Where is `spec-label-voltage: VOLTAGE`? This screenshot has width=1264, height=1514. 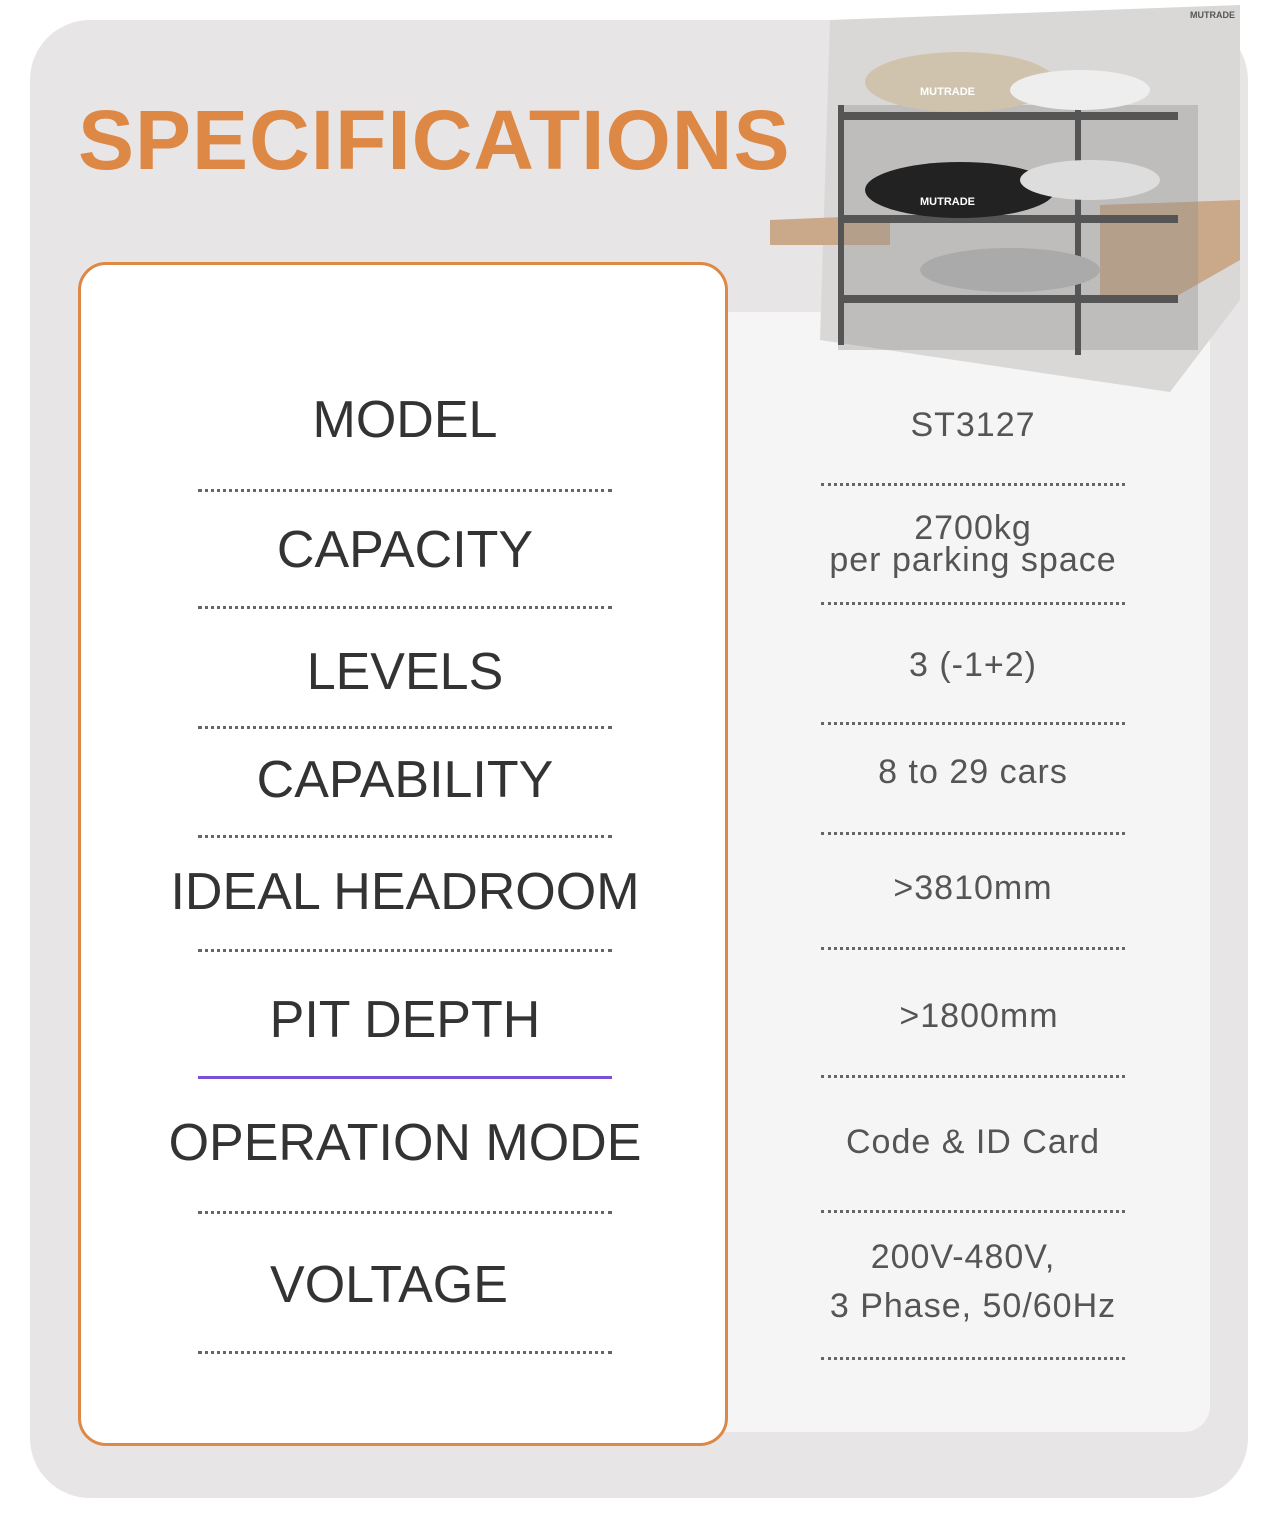 spec-label-voltage: VOLTAGE is located at coordinates (389, 1285).